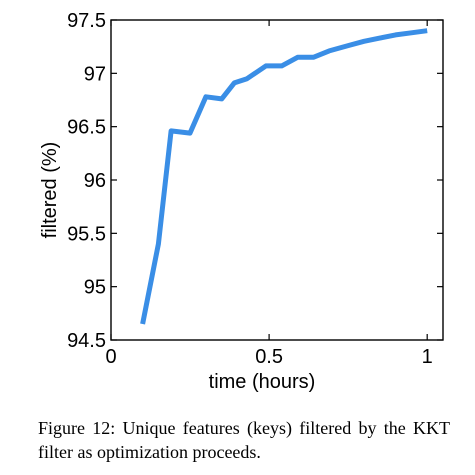 The image size is (475, 475). What do you see at coordinates (50, 190) in the screenshot?
I see `y-axis-title: filtered (%)` at bounding box center [50, 190].